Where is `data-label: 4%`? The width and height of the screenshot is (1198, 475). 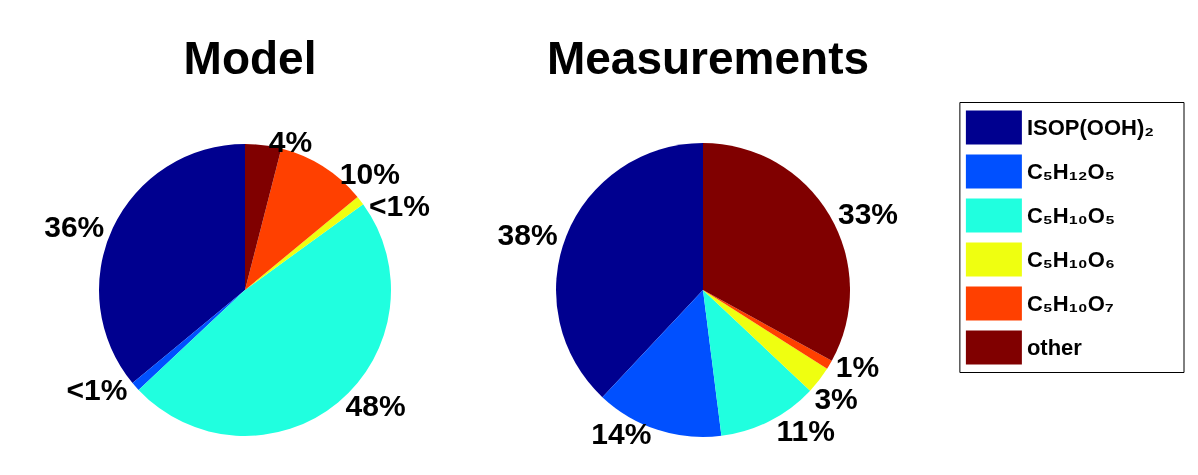 data-label: 4% is located at coordinates (290, 141).